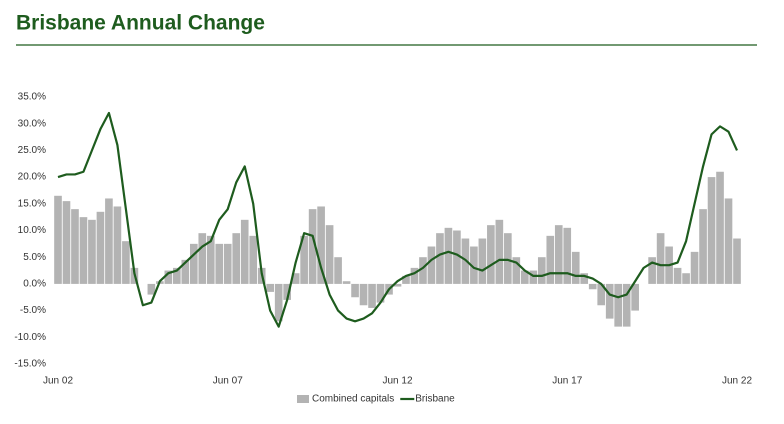 Image resolution: width=784 pixels, height=424 pixels. I want to click on y-tick-label: 30.0%, so click(32, 123).